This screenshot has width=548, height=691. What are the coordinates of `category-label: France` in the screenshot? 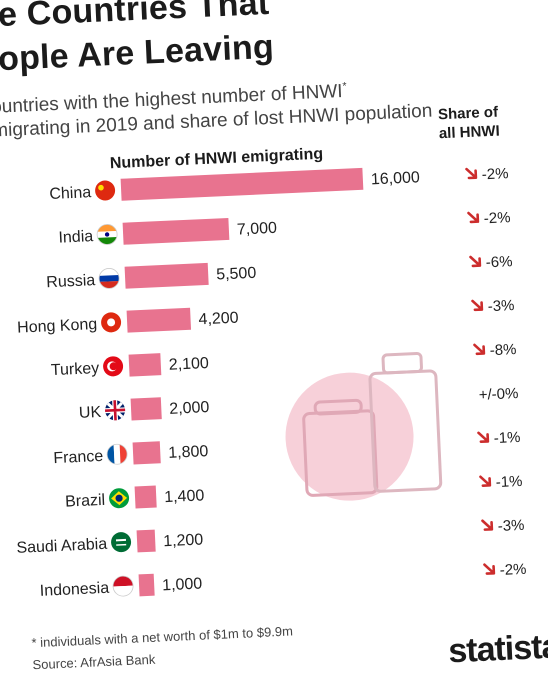 It's located at (78, 457).